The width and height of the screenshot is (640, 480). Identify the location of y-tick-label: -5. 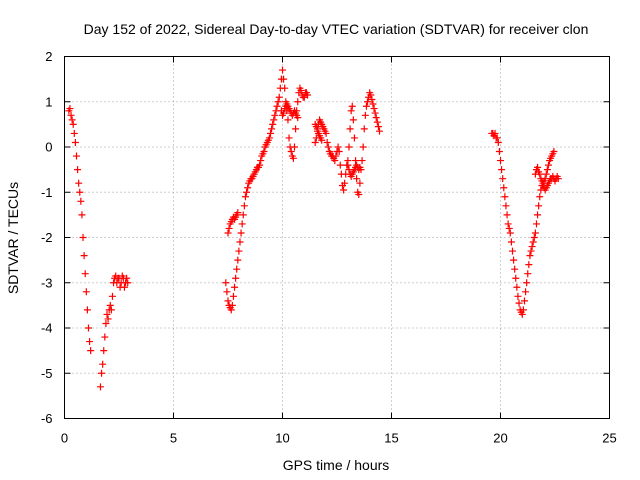
(47, 373).